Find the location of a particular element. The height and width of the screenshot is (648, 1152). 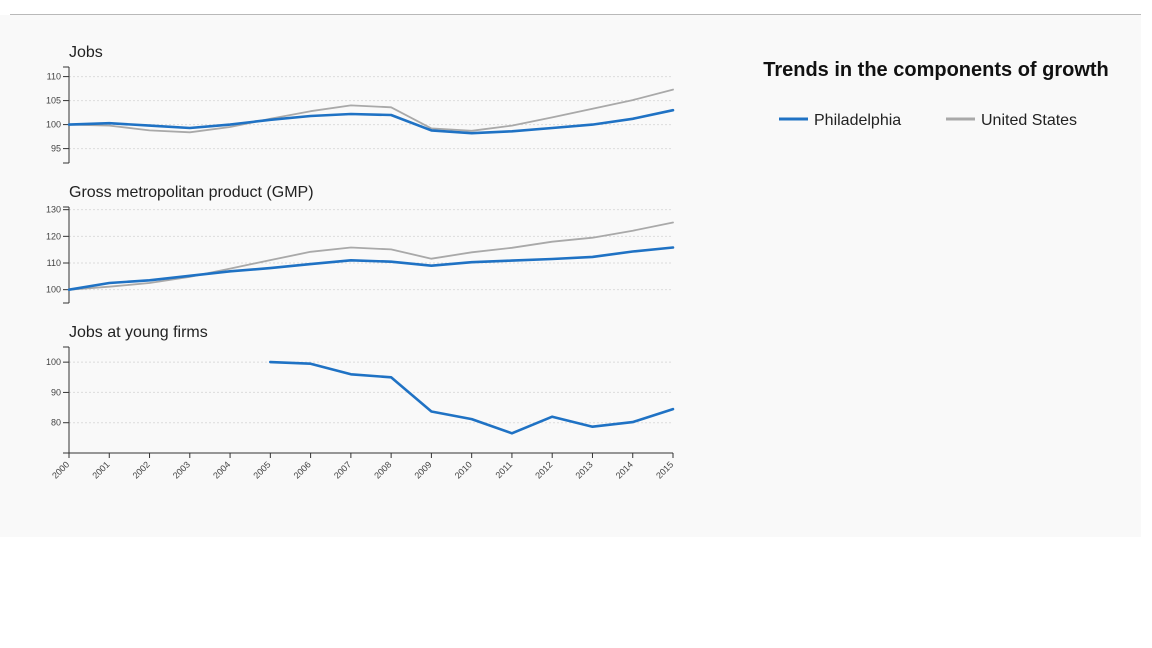

panel-title: Jobs is located at coordinates (86, 52).